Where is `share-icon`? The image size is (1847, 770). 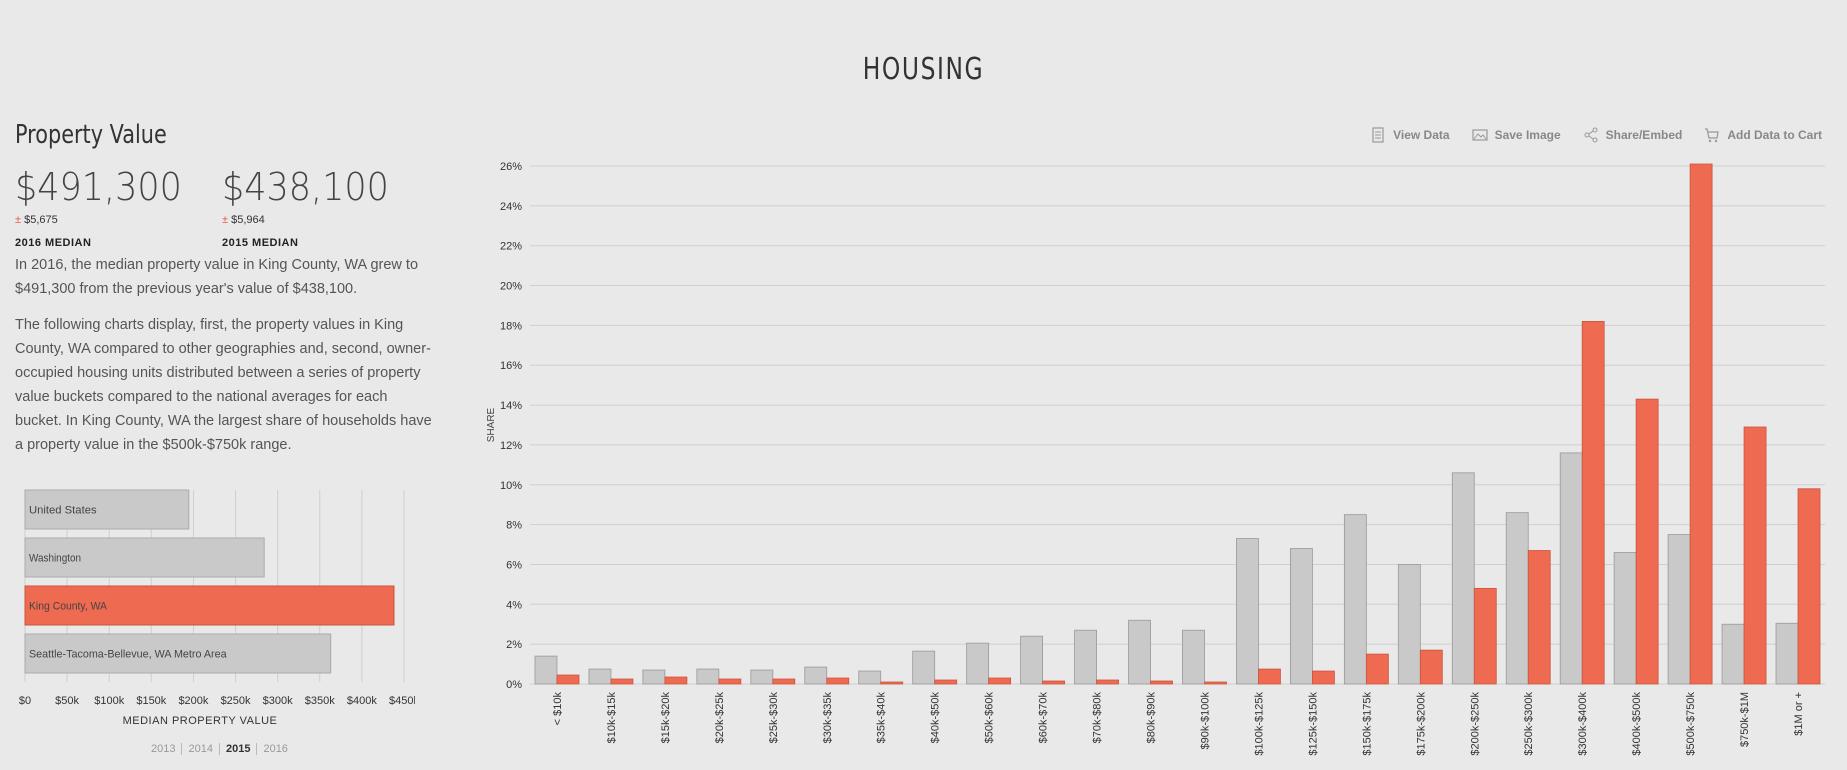 share-icon is located at coordinates (1591, 135).